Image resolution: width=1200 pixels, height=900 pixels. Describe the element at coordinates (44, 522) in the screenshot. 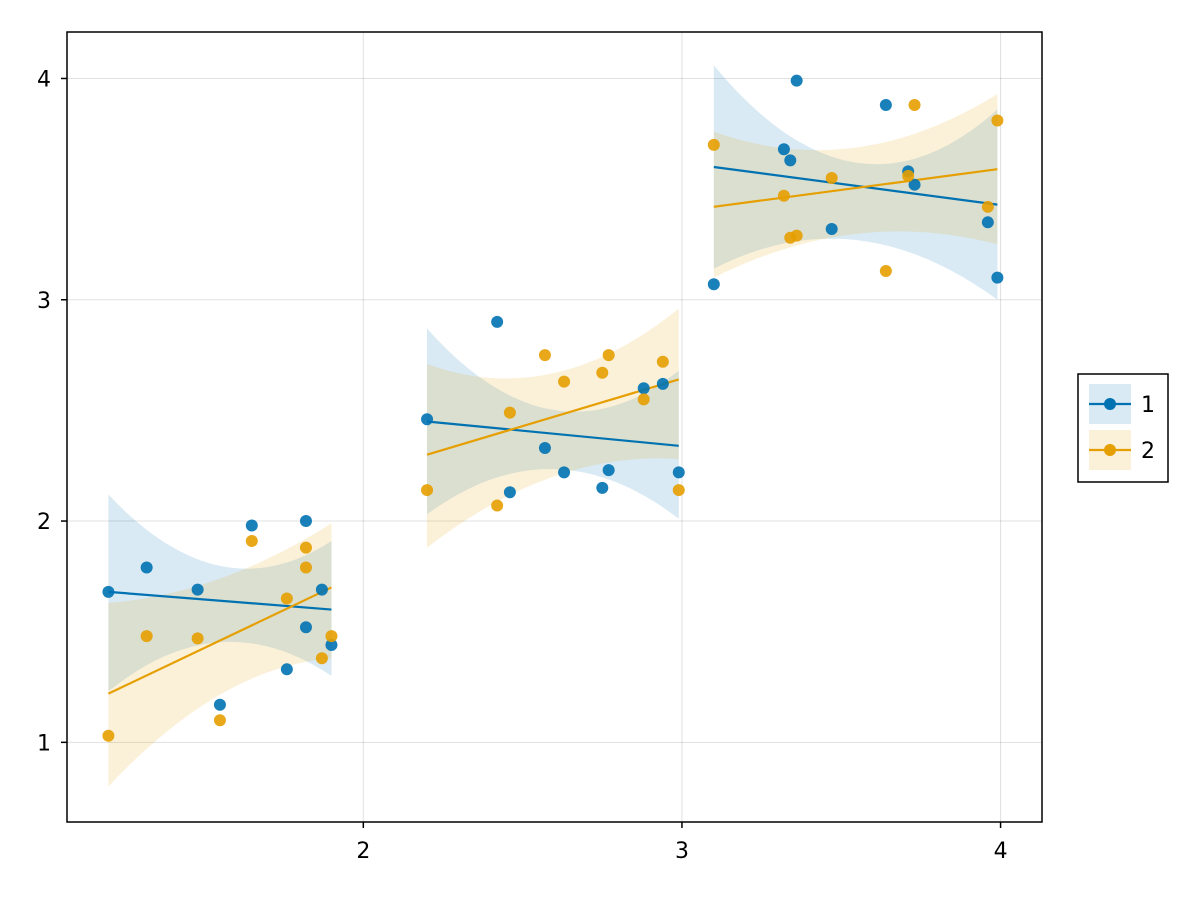

I see `y-tick-label: 2` at that location.